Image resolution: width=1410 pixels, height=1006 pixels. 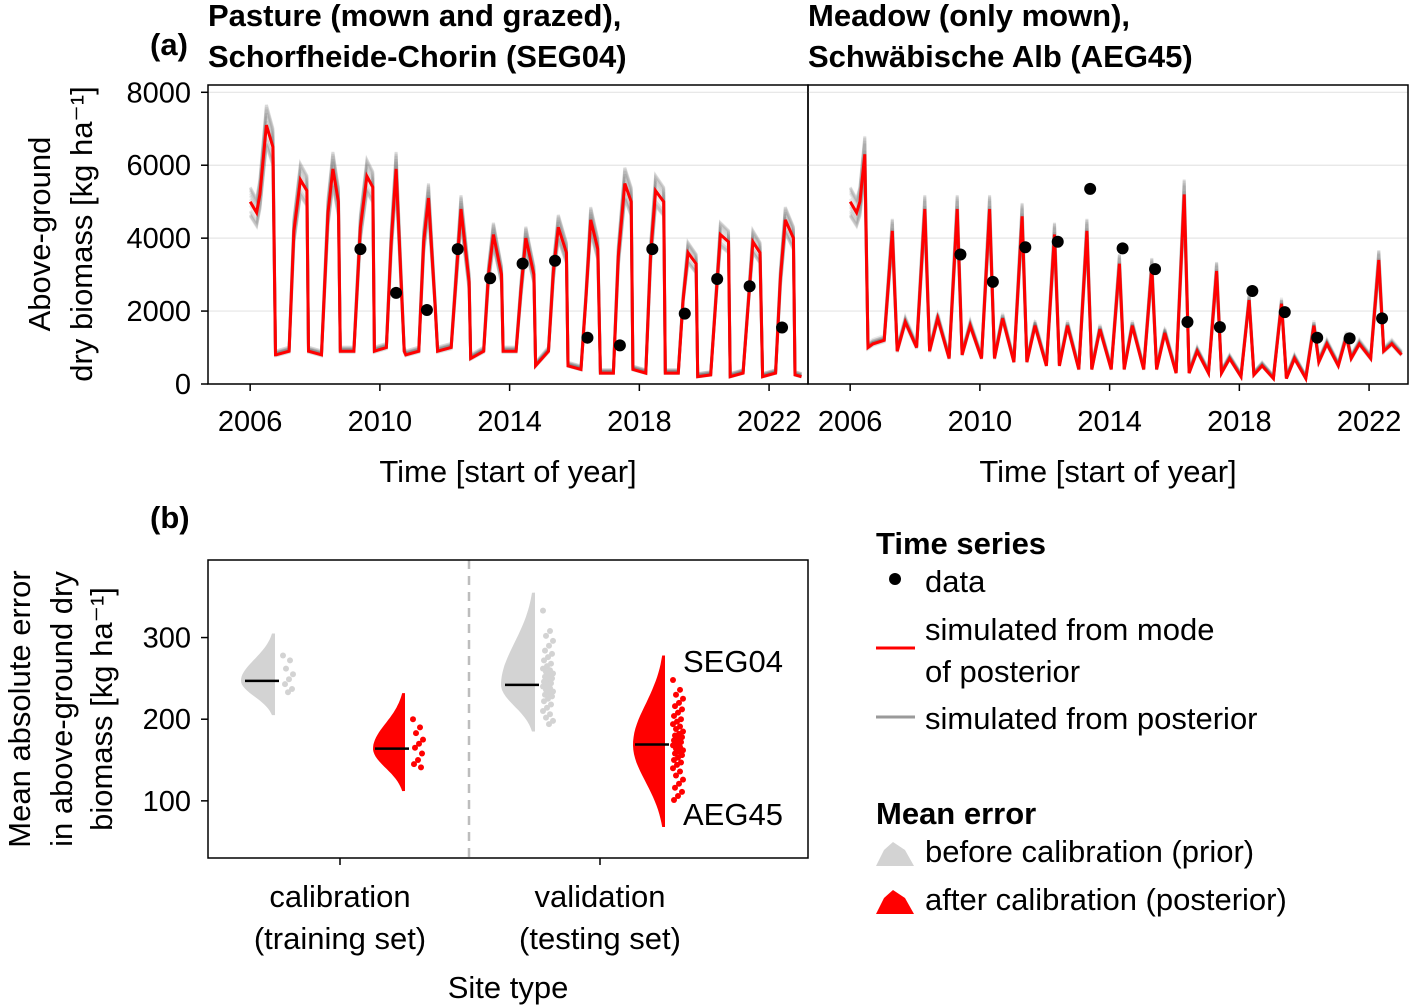 I want to click on left-y-ticks: 0 2000 4000 6000 8000, so click(x=167, y=239).